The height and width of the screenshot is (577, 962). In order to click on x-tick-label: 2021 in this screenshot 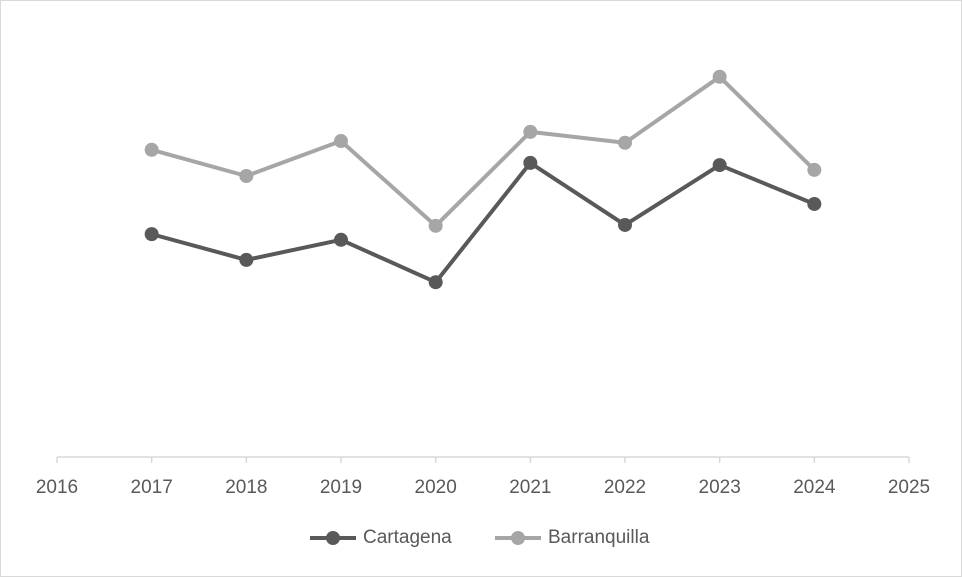, I will do `click(530, 487)`.